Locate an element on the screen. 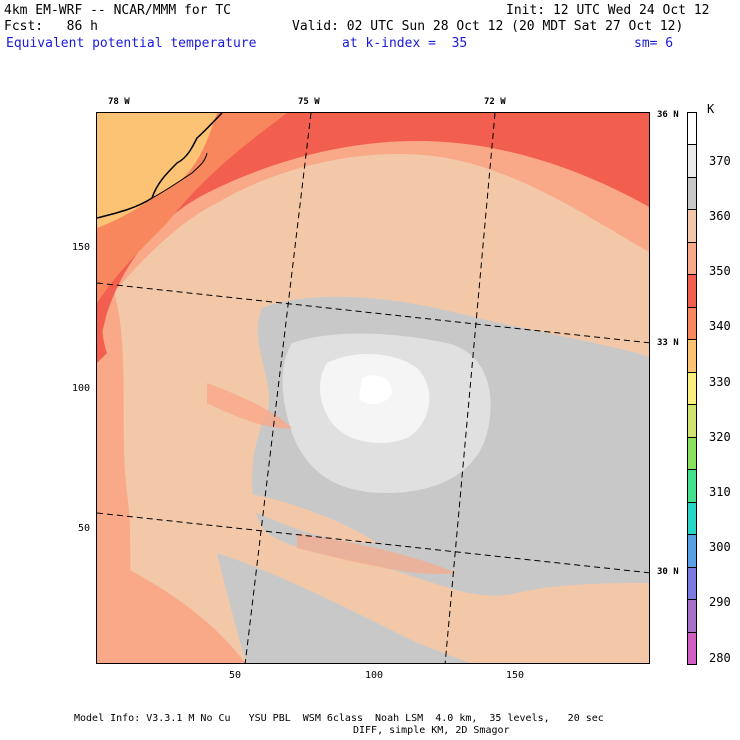 The width and height of the screenshot is (740, 740). field-name: Equivalent potential temperature is located at coordinates (131, 43).